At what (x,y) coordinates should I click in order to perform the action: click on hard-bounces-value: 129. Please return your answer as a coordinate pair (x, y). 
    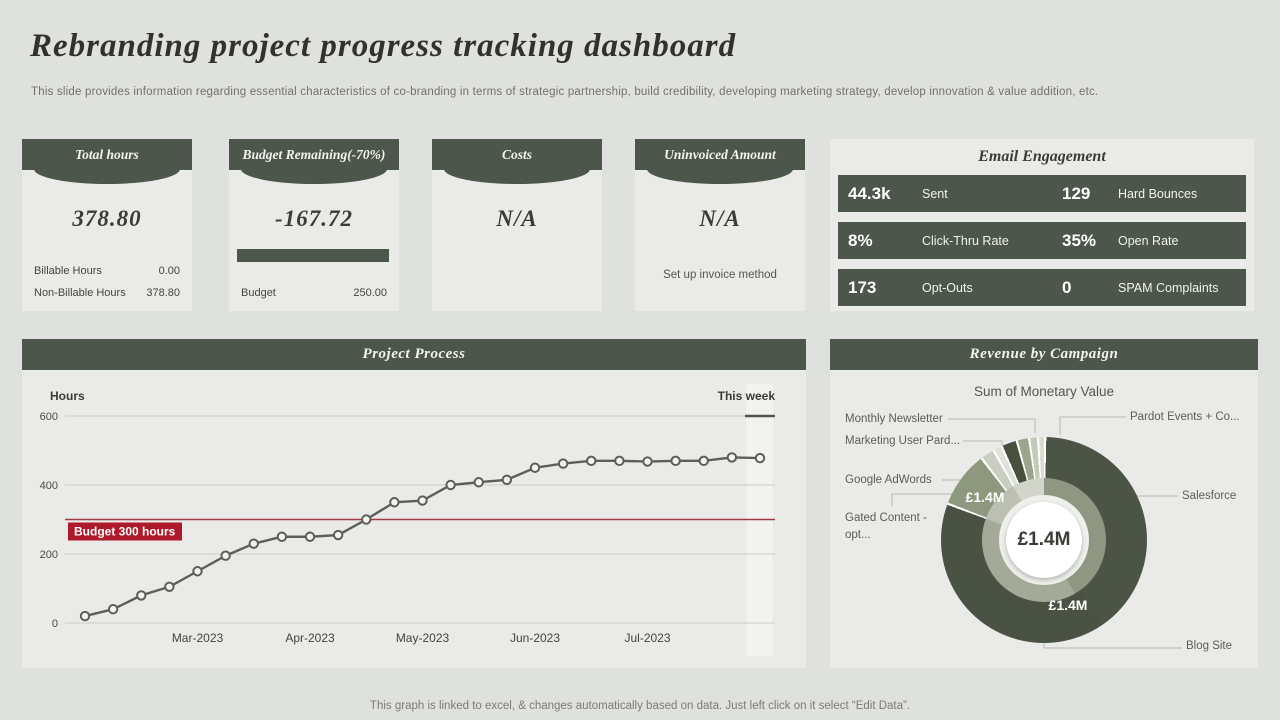
    Looking at the image, I should click on (1076, 193).